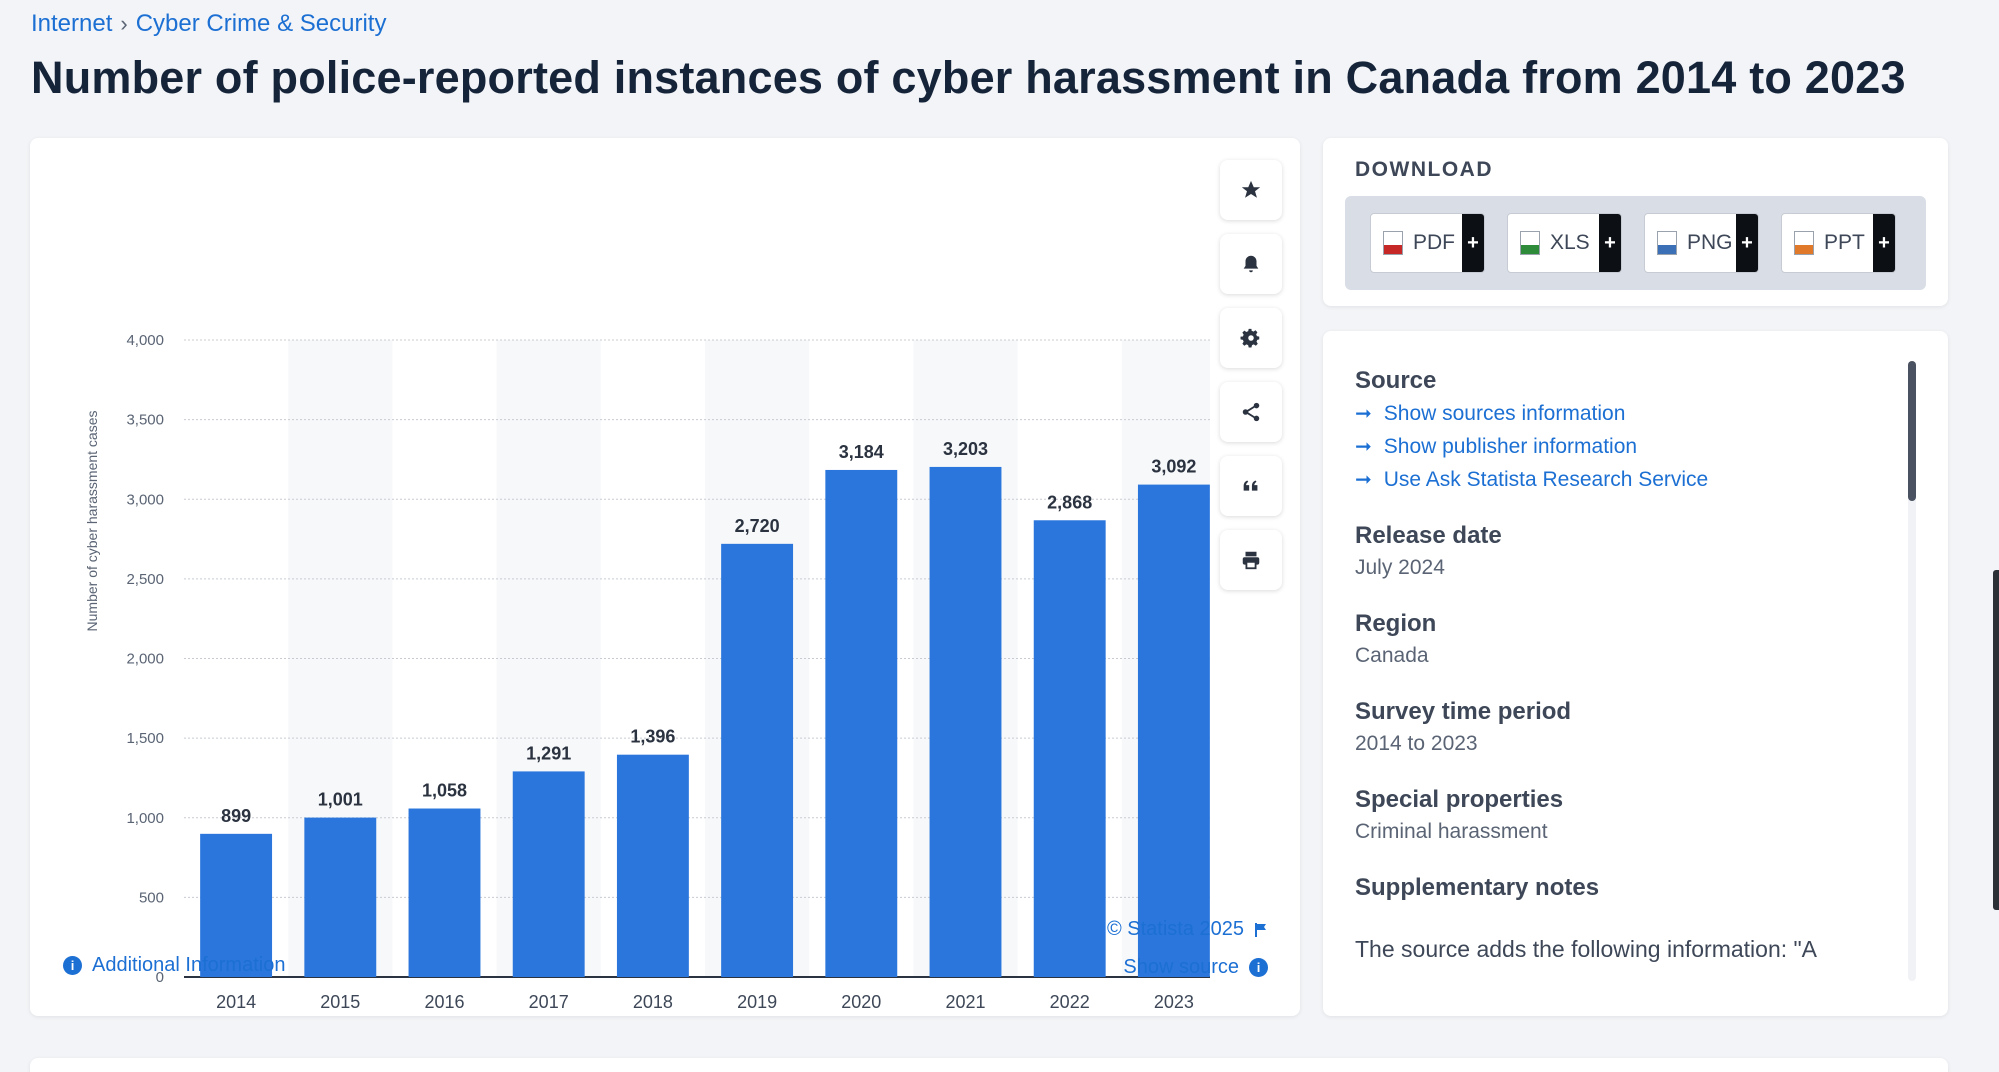 The image size is (1999, 1072). Describe the element at coordinates (145, 818) in the screenshot. I see `y-tick-label: 1,000` at that location.